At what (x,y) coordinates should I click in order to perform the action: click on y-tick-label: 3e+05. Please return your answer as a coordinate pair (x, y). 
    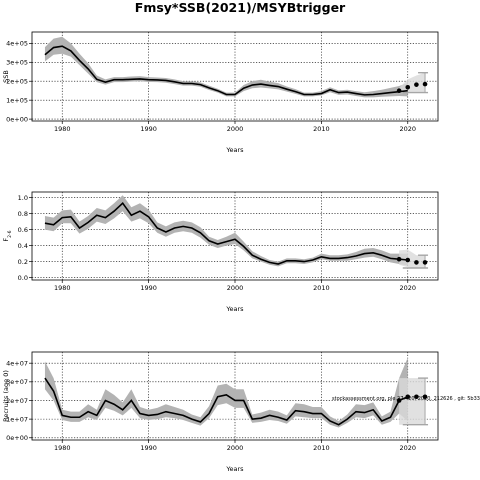
    Looking at the image, I should click on (17, 63).